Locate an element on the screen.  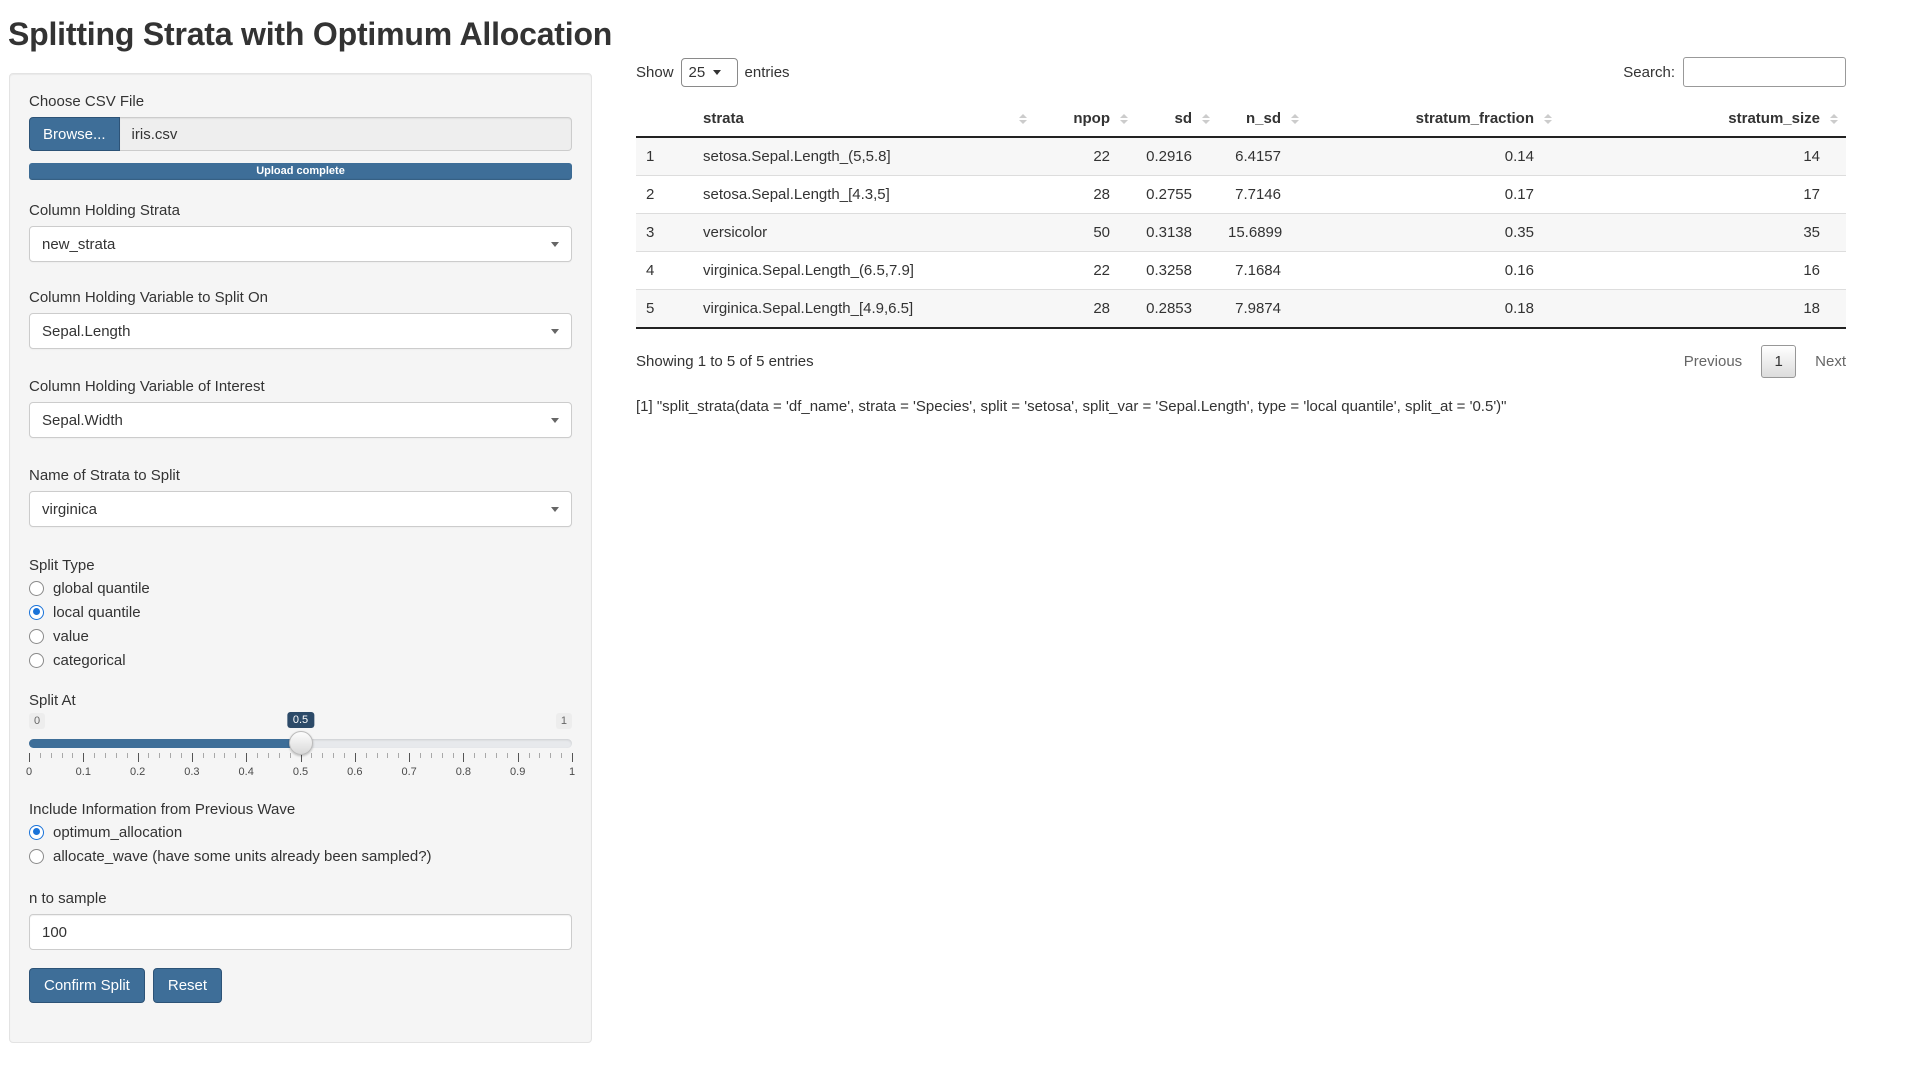
confirm-split-button: Confirm Split is located at coordinates (87, 985).